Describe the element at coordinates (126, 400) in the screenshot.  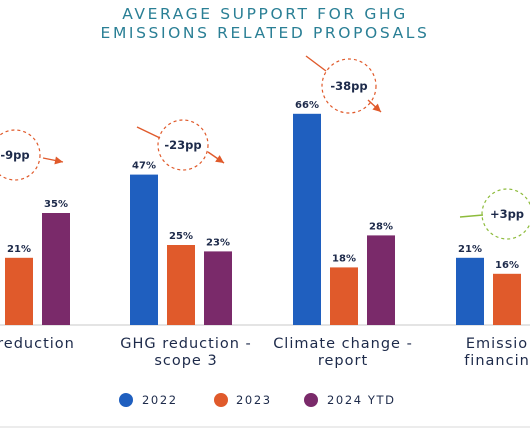
I see `legend-swatch-2022` at that location.